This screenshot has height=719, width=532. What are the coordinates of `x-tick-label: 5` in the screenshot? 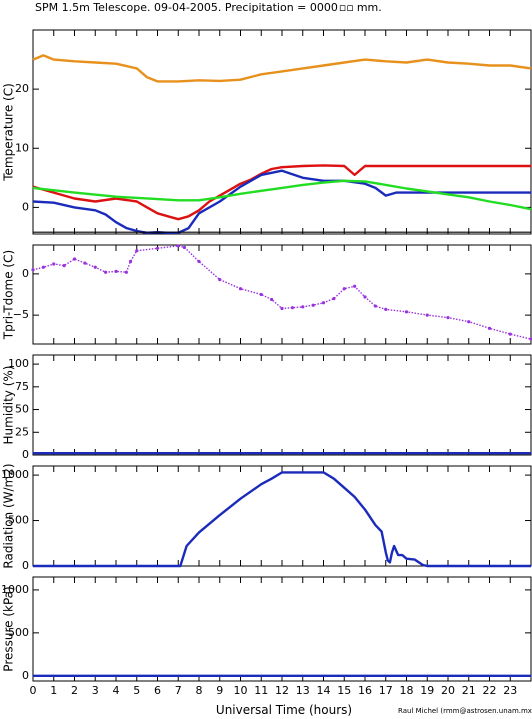 It's located at (136, 690).